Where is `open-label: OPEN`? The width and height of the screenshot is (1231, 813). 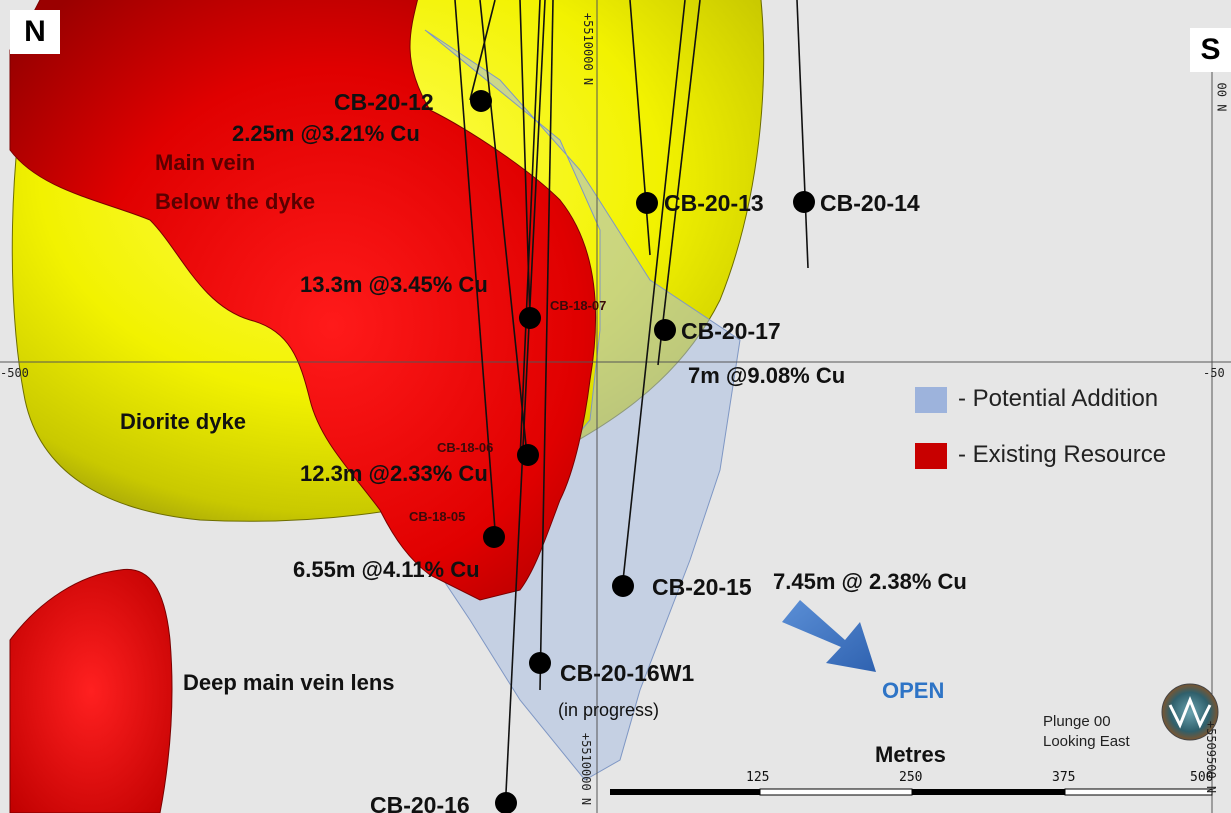 open-label: OPEN is located at coordinates (913, 690).